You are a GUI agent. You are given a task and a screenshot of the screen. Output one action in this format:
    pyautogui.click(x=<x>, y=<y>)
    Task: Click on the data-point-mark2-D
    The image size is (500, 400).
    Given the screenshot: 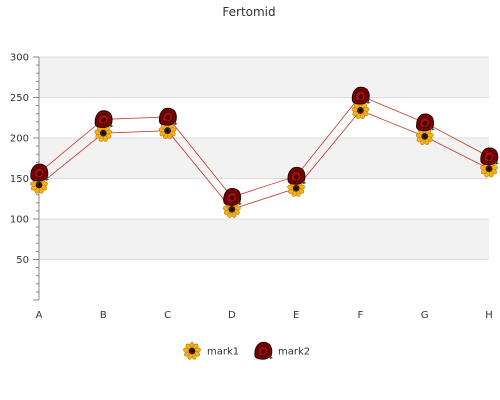 What is the action you would take?
    pyautogui.click(x=233, y=196)
    